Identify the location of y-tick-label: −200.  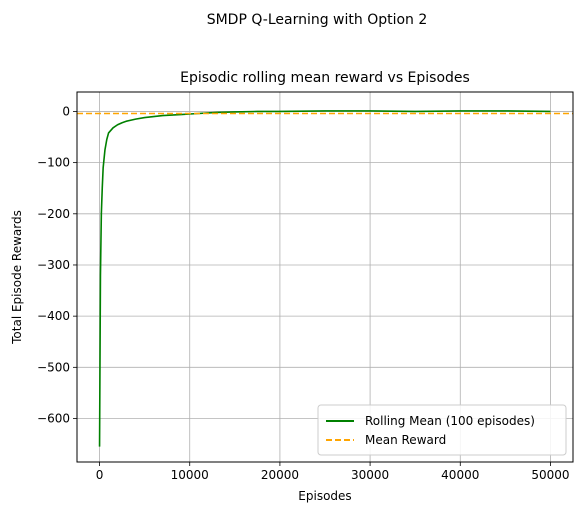
(53, 214).